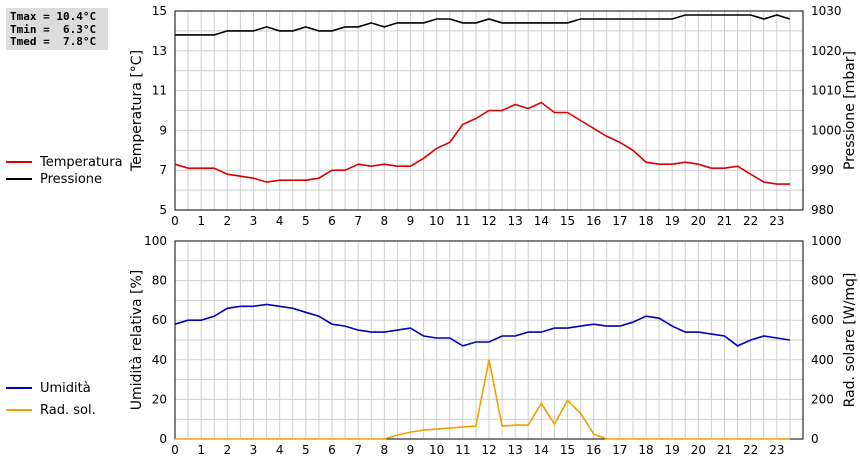  I want to click on bottom-y-left-tick-label: 0, so click(163, 439).